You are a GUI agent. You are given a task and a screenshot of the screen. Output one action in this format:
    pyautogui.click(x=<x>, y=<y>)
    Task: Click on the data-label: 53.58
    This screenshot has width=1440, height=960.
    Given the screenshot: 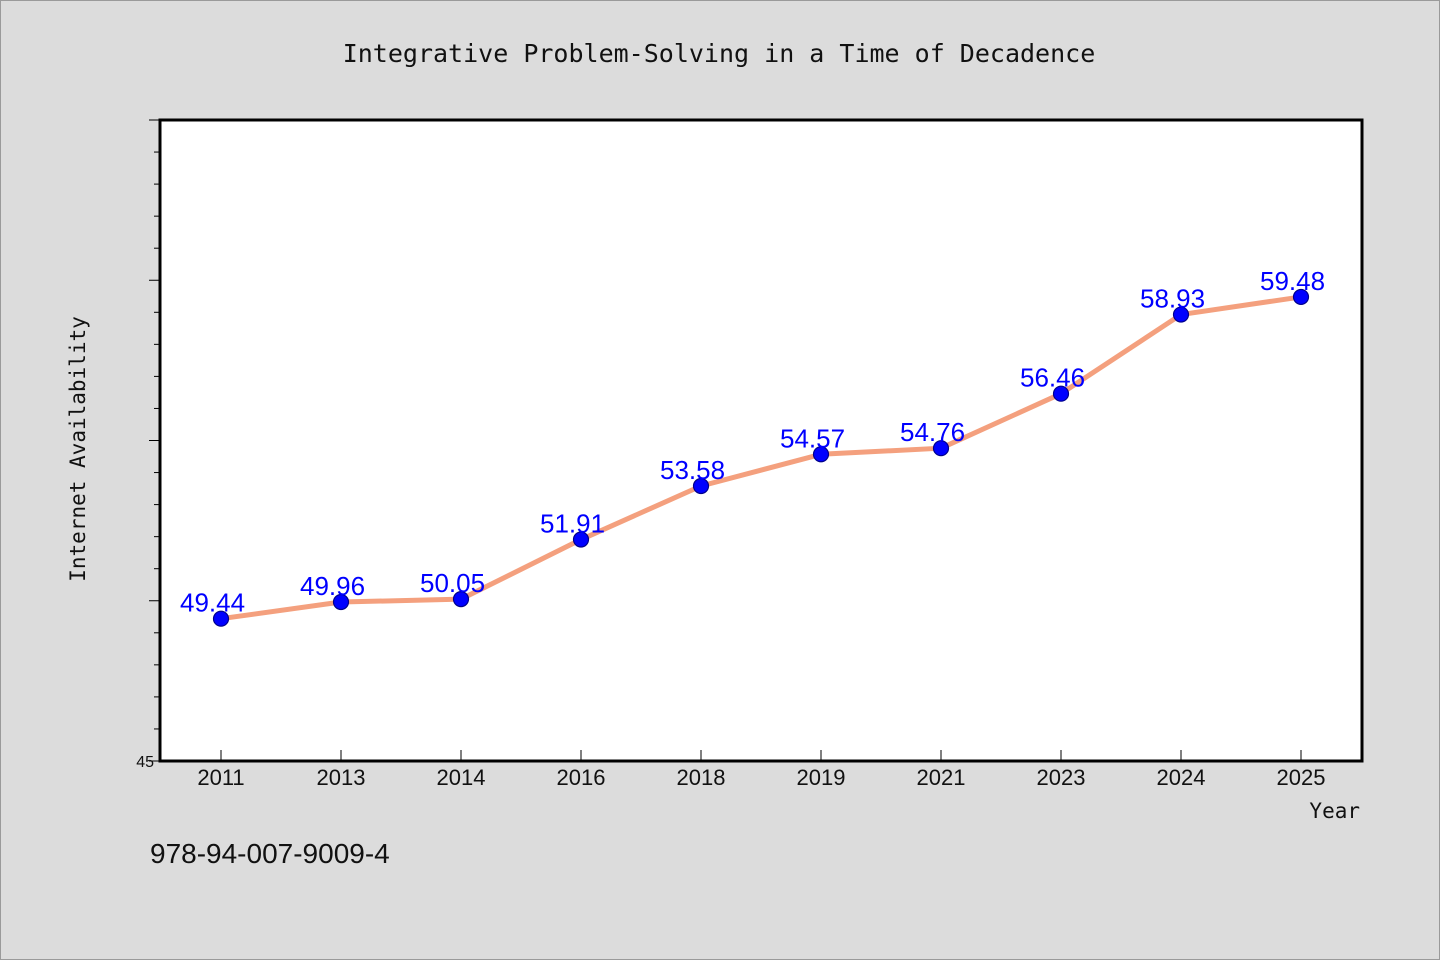 What is the action you would take?
    pyautogui.click(x=692, y=470)
    